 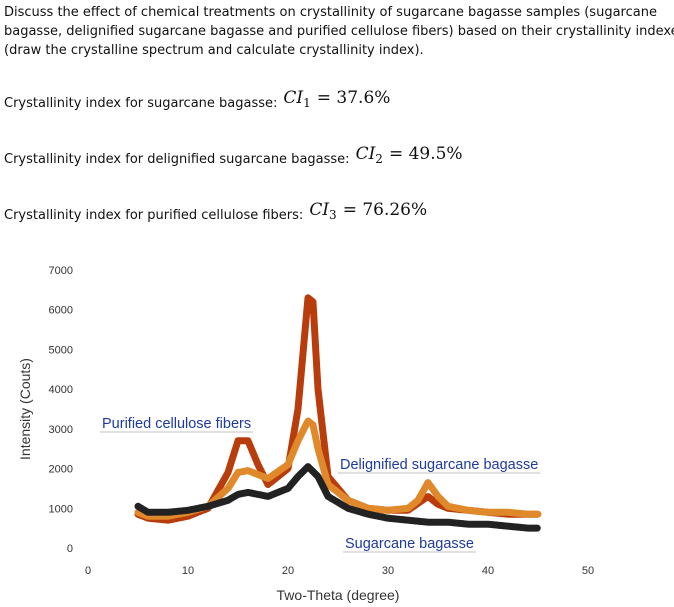 I want to click on ci-value: = 49.5%, so click(x=426, y=154).